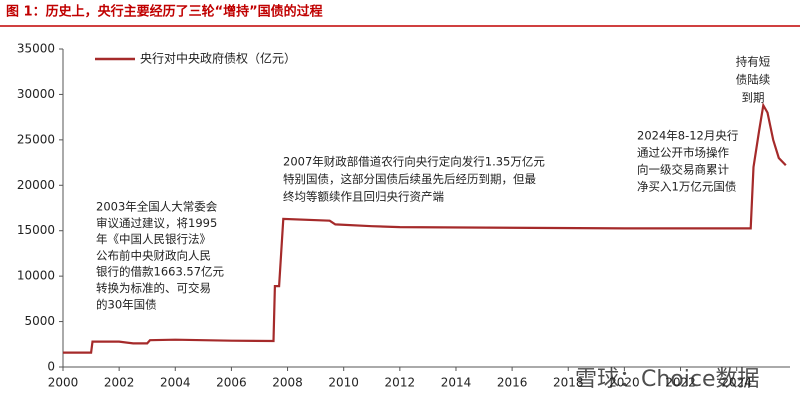 The image size is (800, 401). I want to click on x-tick-label: 2010, so click(343, 383).